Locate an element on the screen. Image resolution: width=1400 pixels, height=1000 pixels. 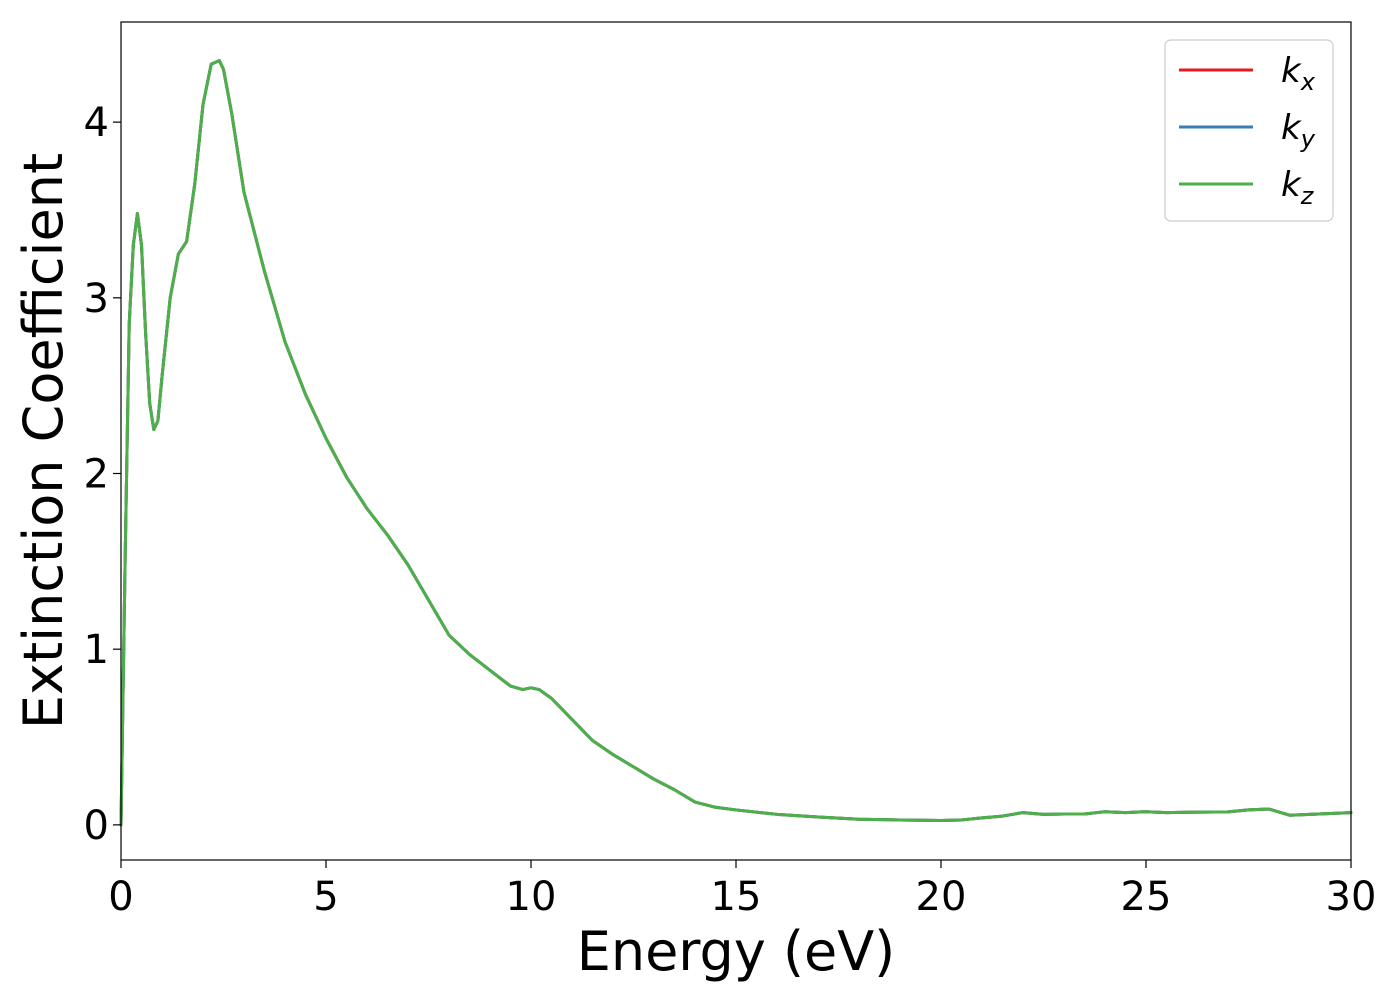
x-tick-label: 20 is located at coordinates (941, 897).